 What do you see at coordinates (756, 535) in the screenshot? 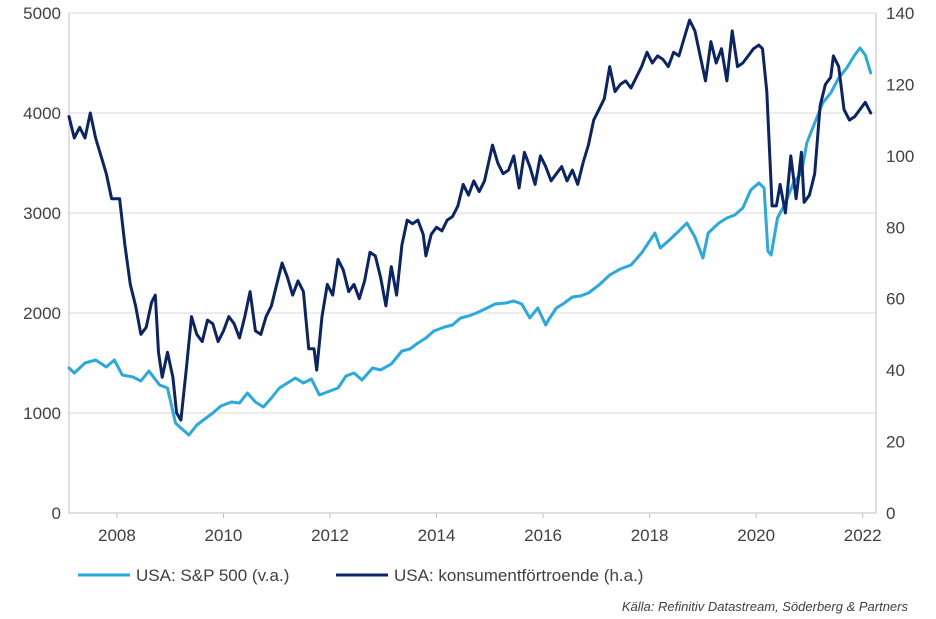
I see `x-tick-label: 2020` at bounding box center [756, 535].